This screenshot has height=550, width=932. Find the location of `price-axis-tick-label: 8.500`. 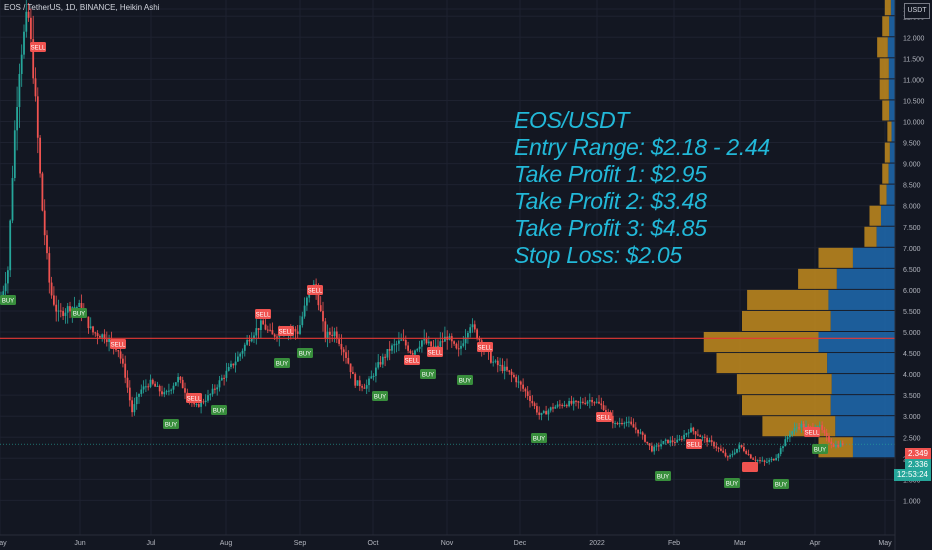

price-axis-tick-label: 8.500 is located at coordinates (912, 186).